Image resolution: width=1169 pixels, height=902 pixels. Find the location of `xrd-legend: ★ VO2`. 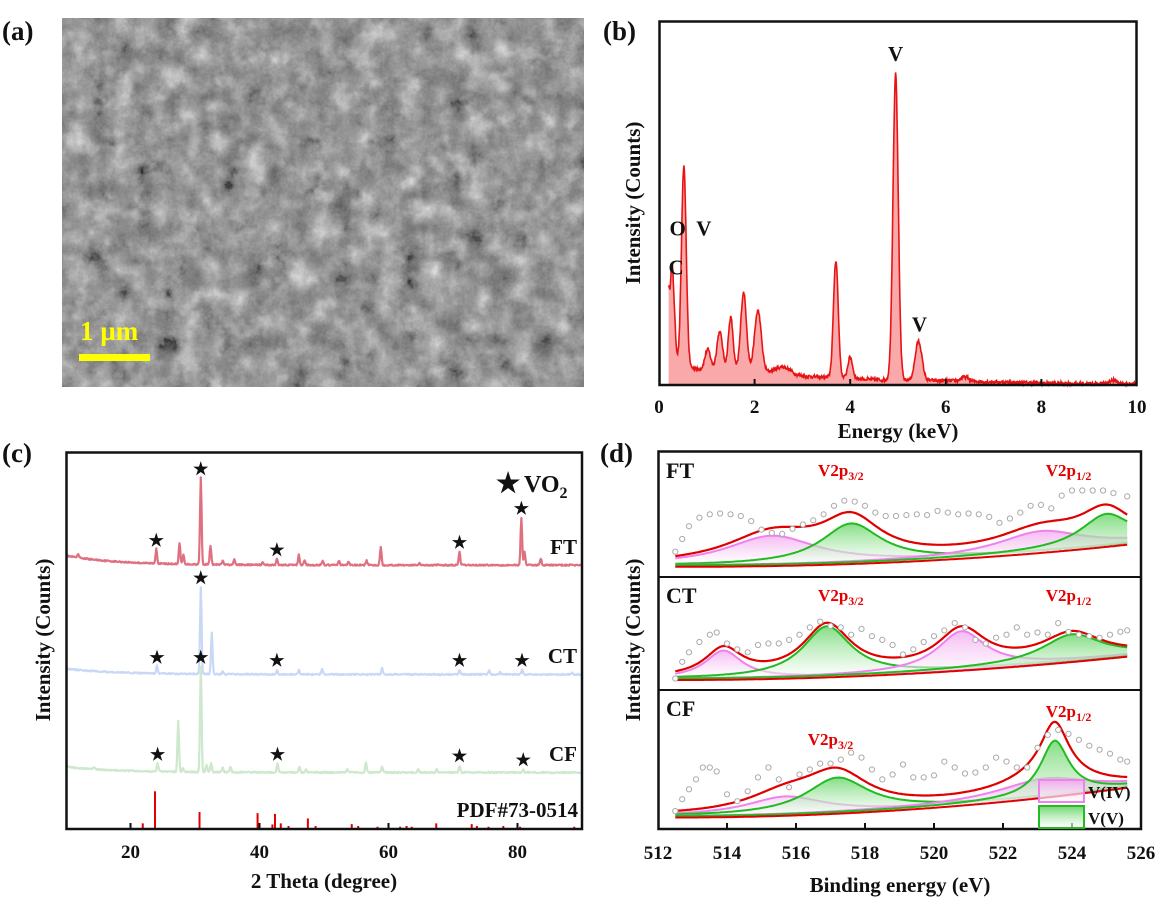

xrd-legend: ★ VO2 is located at coordinates (532, 485).